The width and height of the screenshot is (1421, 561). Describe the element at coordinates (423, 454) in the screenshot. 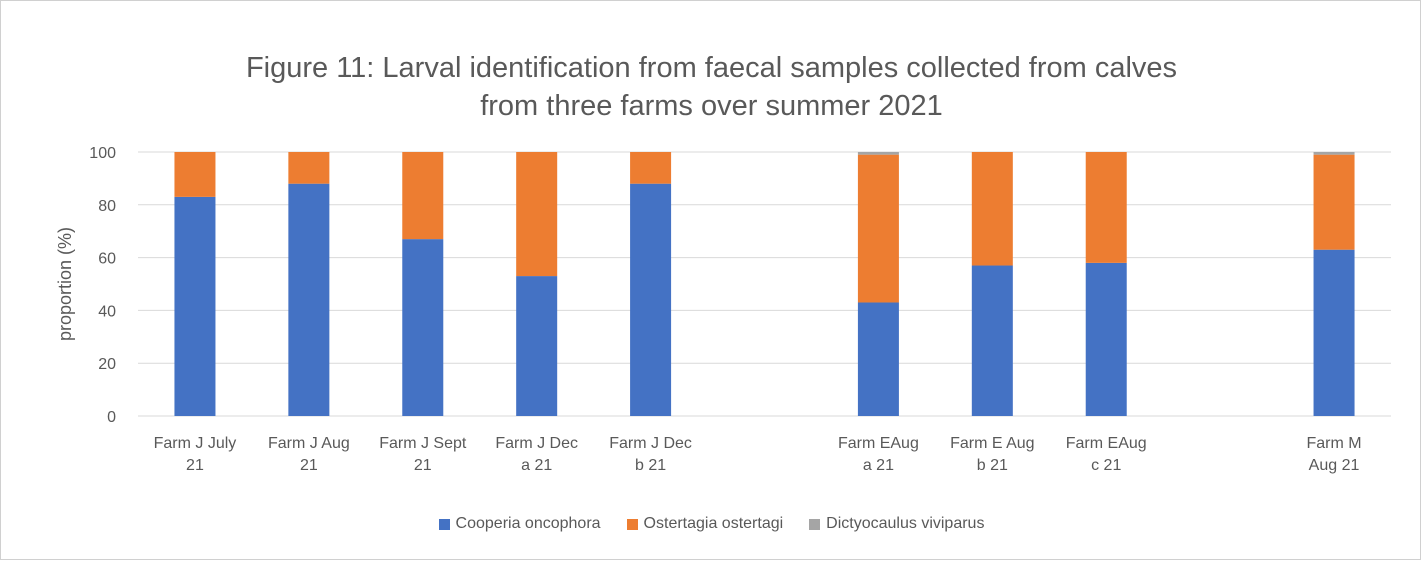

I see `x-tick-label: Farm J Sept 21` at that location.